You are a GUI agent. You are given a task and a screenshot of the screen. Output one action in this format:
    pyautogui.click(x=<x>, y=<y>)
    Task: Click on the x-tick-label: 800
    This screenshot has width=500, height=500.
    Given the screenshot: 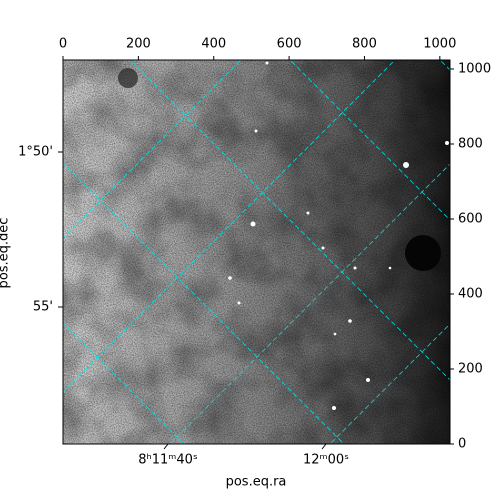 What is the action you would take?
    pyautogui.click(x=364, y=44)
    